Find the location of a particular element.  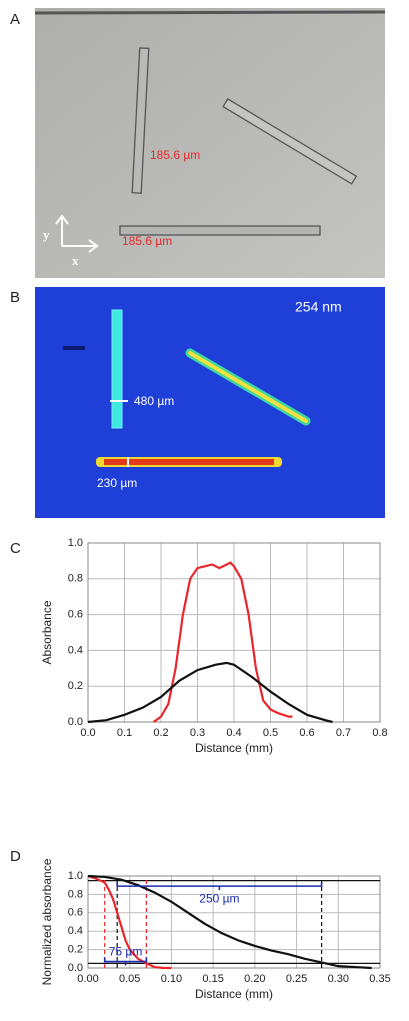

axis-label: y is located at coordinates (46, 234).